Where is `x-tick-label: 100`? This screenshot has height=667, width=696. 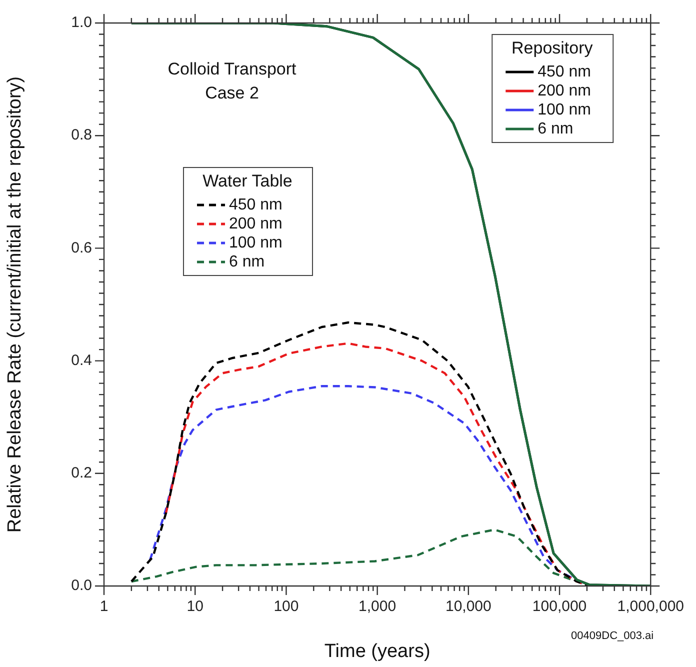
x-tick-label: 100 is located at coordinates (286, 607).